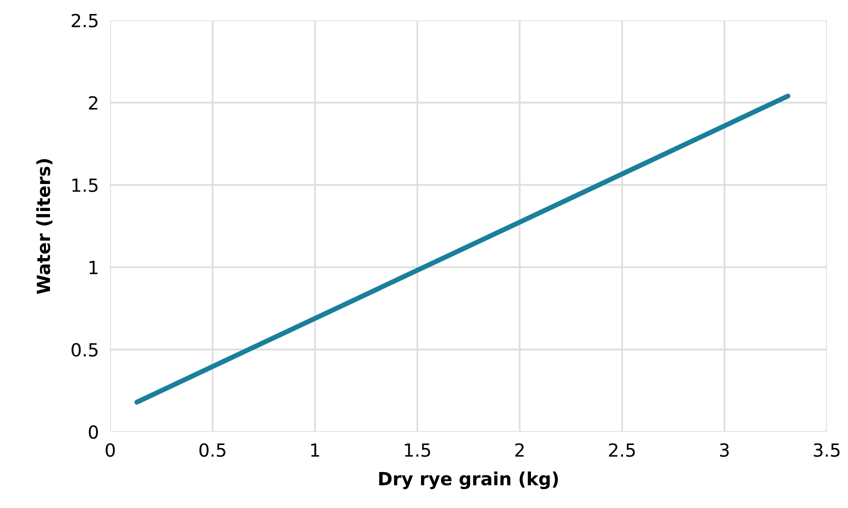 This screenshot has height=508, width=848. Describe the element at coordinates (85, 349) in the screenshot. I see `y-tick-label: 0.5` at that location.